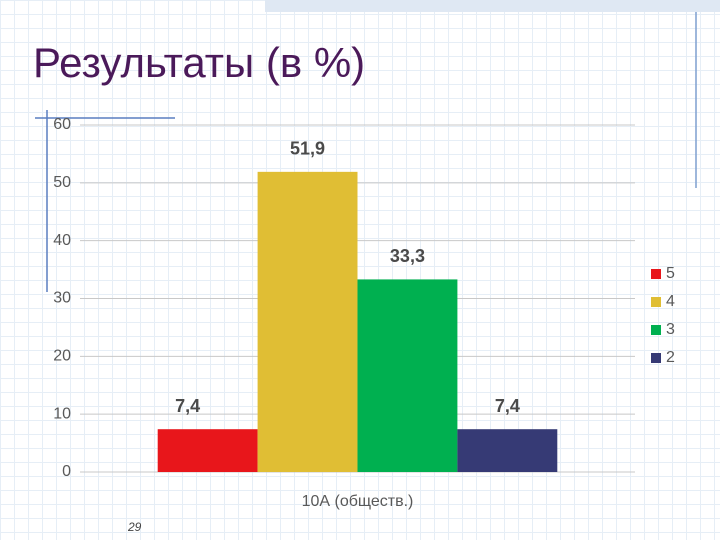  I want to click on y-tick-label: 50, so click(62, 182).